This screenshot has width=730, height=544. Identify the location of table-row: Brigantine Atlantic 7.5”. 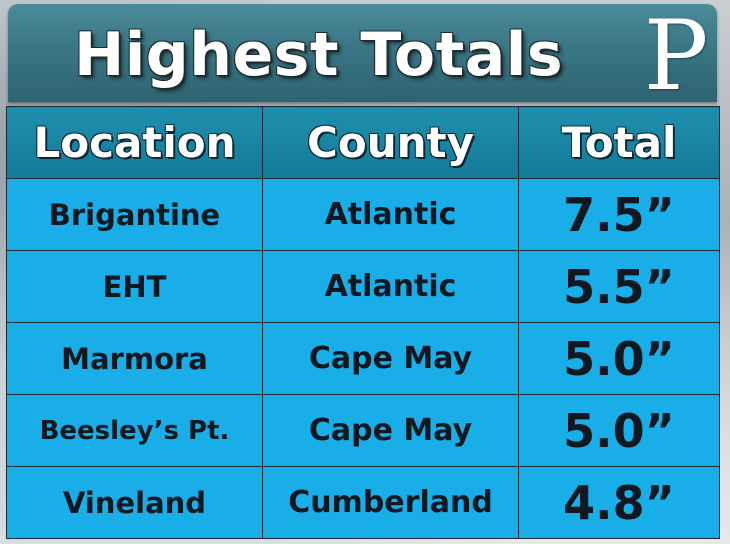
(363, 214).